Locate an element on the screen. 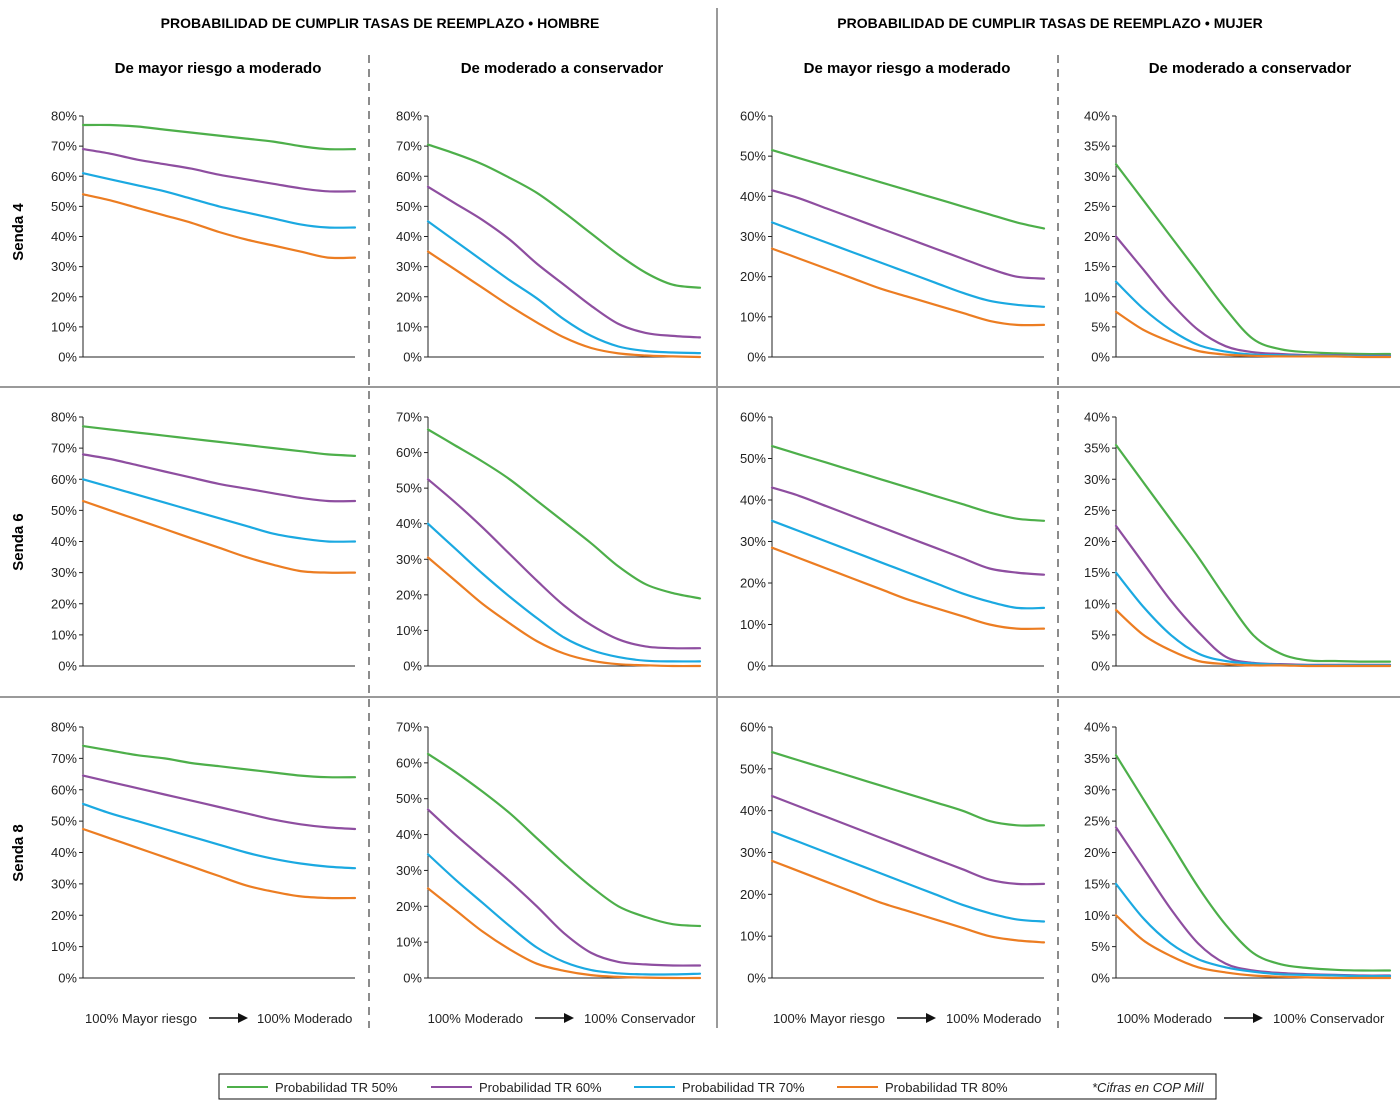 The image size is (1400, 1101). column-title-hombre-conservador: De moderado a conservador is located at coordinates (562, 68).